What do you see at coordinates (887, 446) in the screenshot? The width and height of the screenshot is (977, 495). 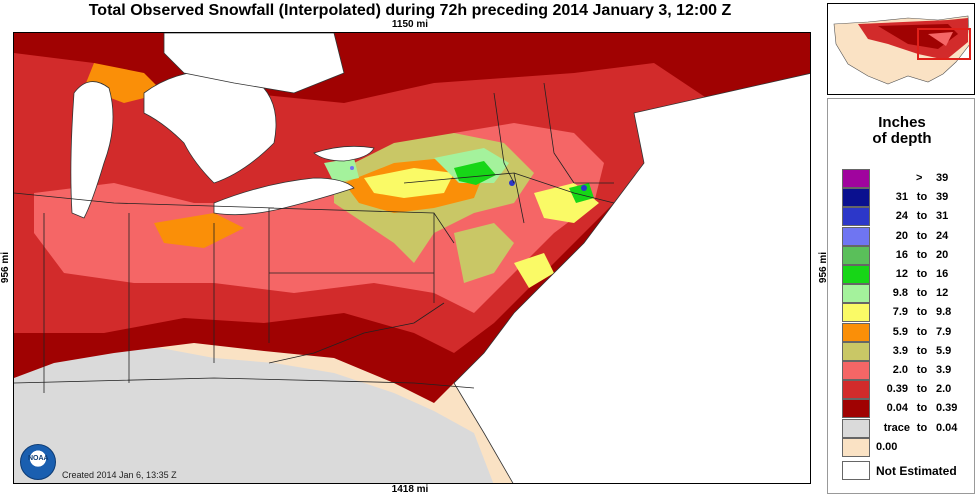 I see `legend-range-low: 0.00` at bounding box center [887, 446].